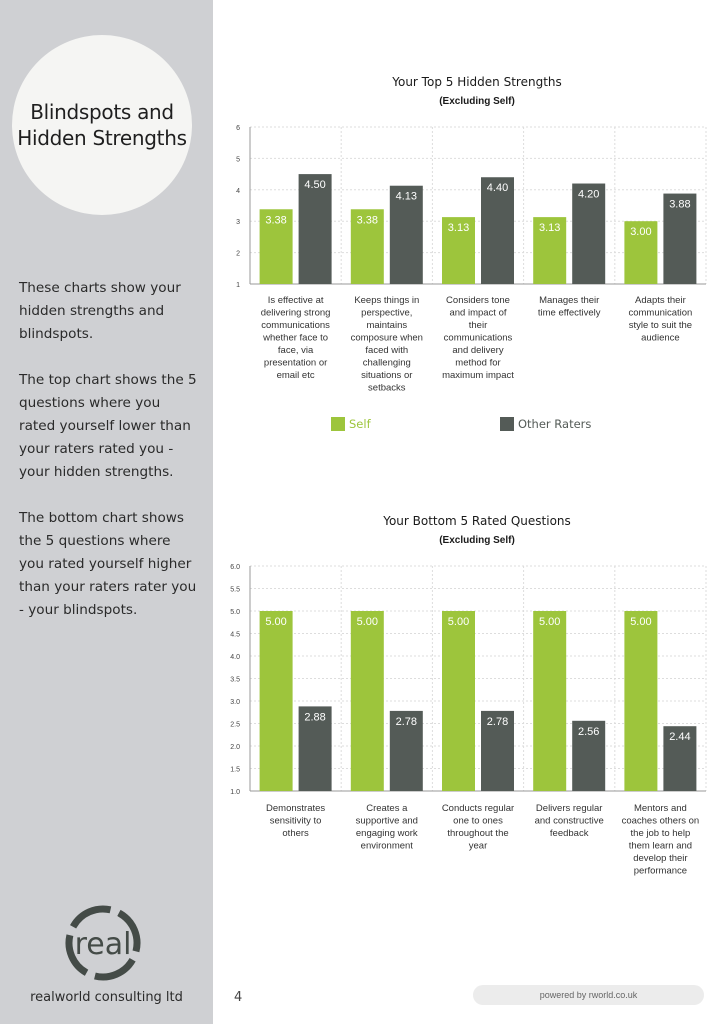 This screenshot has width=724, height=1024. Describe the element at coordinates (238, 254) in the screenshot. I see `top-chart-y-tick-label: 2` at that location.